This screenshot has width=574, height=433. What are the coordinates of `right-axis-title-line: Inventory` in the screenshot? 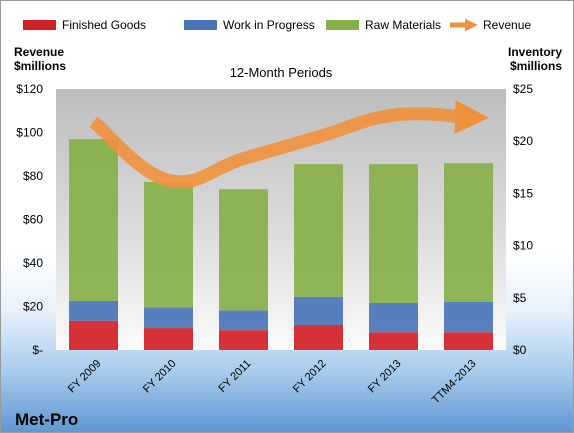 It's located at (535, 52).